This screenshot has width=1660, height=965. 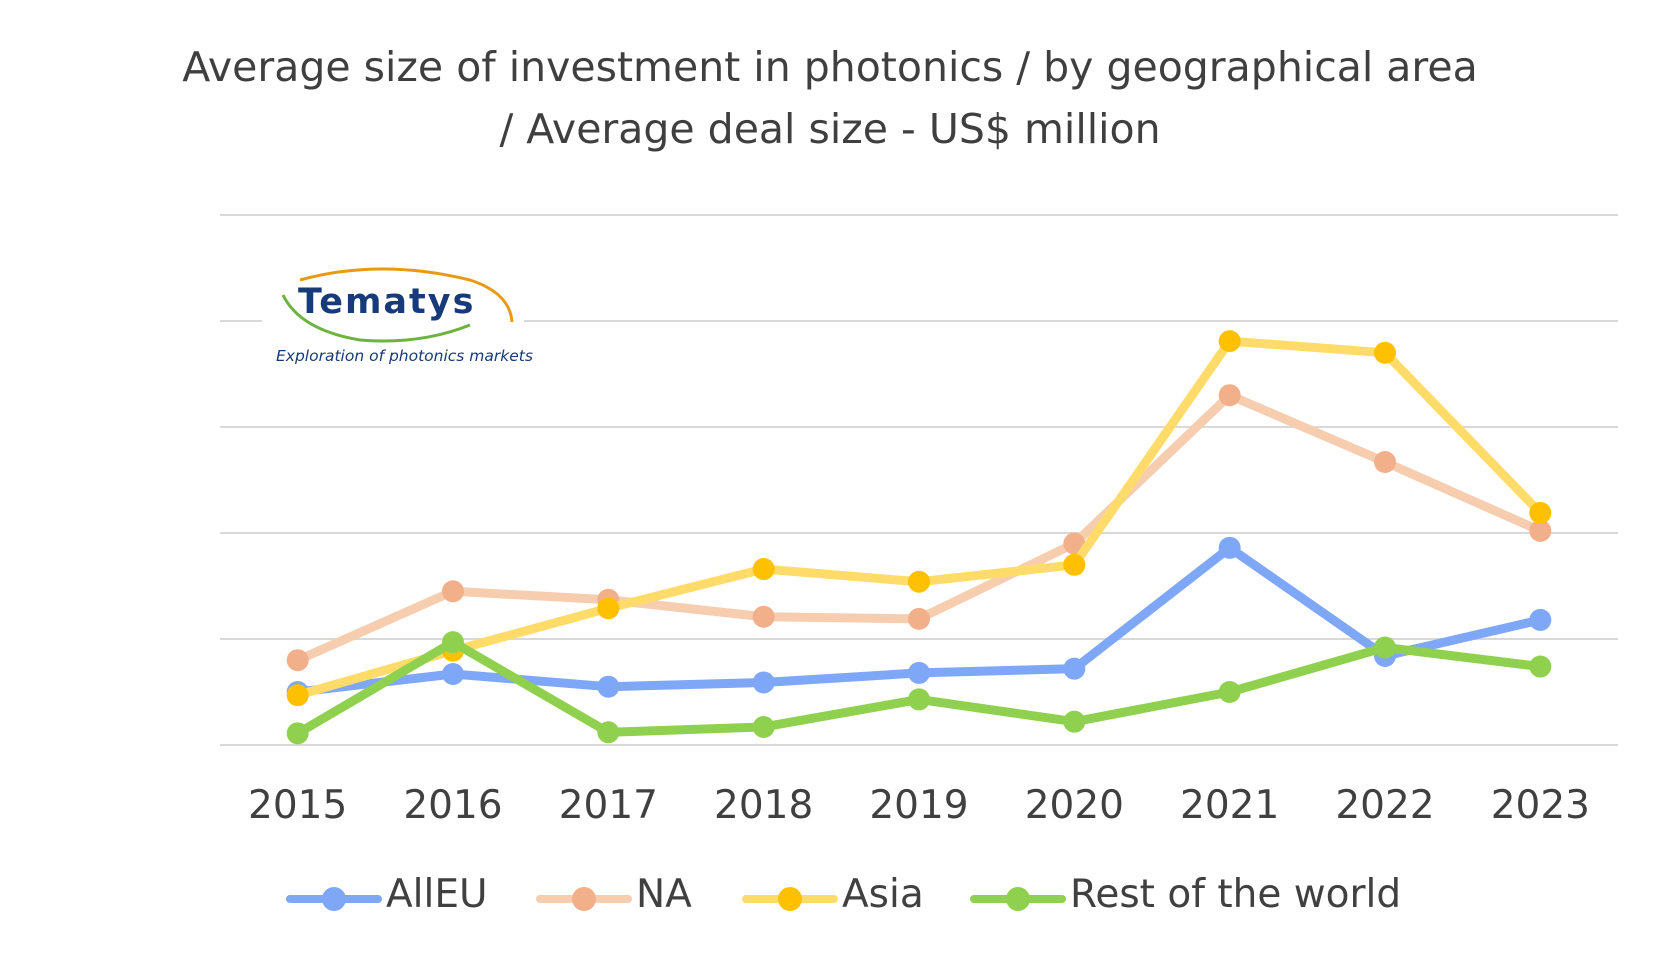 I want to click on tematys-logo, so click(x=393, y=316).